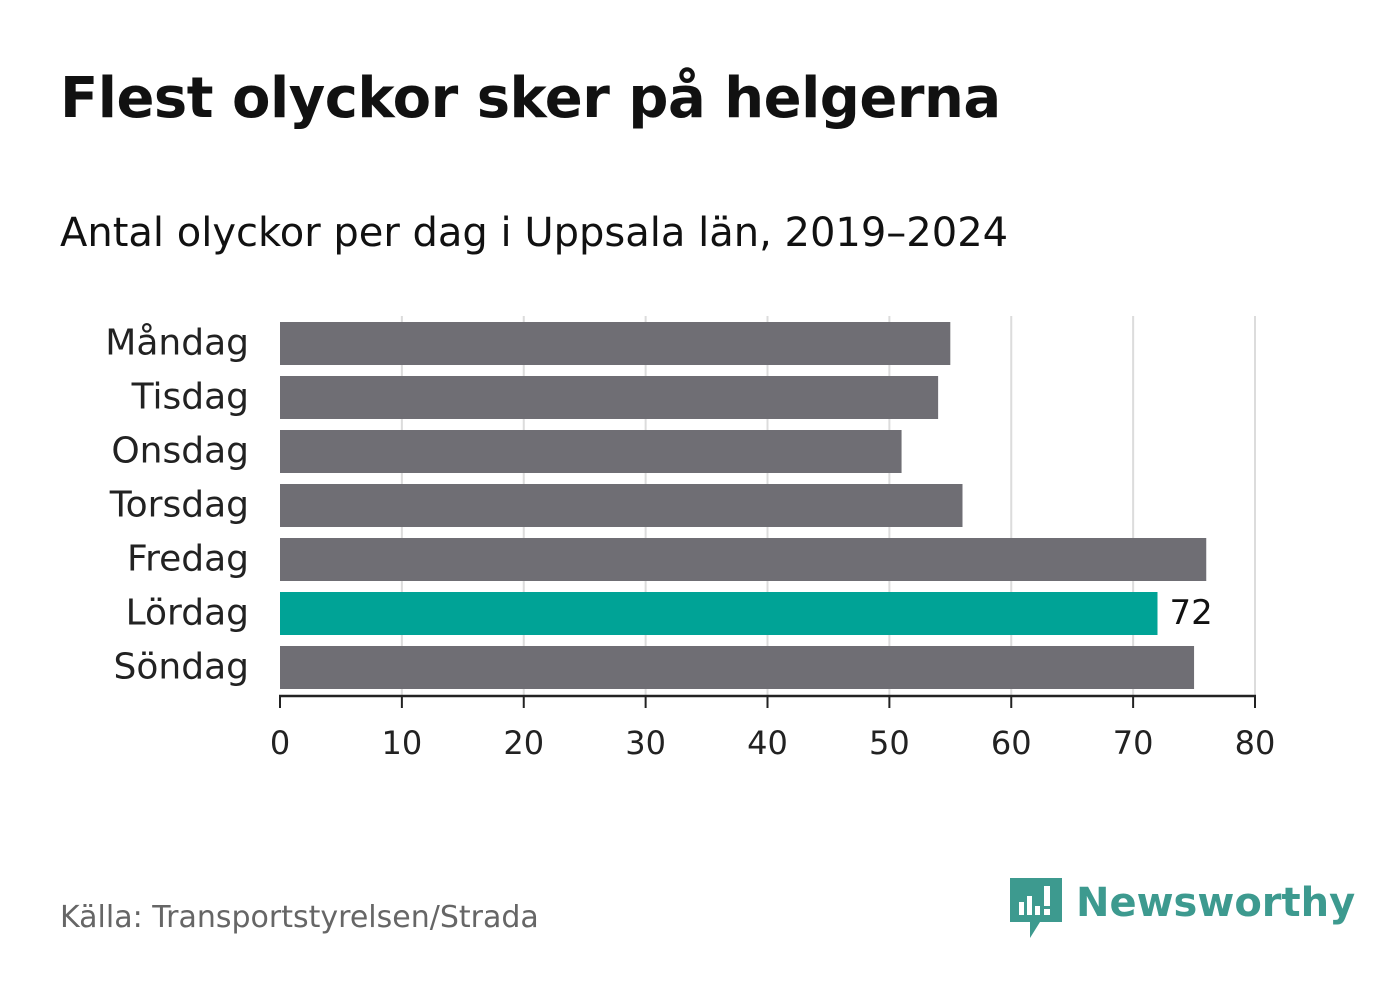 The image size is (1382, 999). Describe the element at coordinates (591, 451) in the screenshot. I see `bar-onsdag` at that location.